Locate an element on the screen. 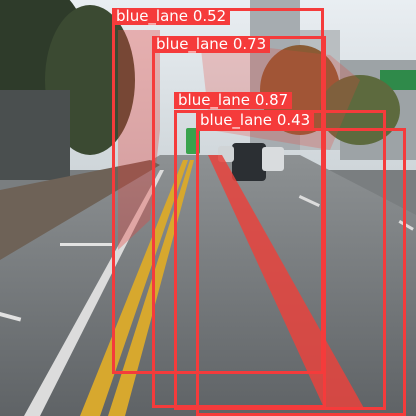  detection-score: 0.43 is located at coordinates (293, 120).